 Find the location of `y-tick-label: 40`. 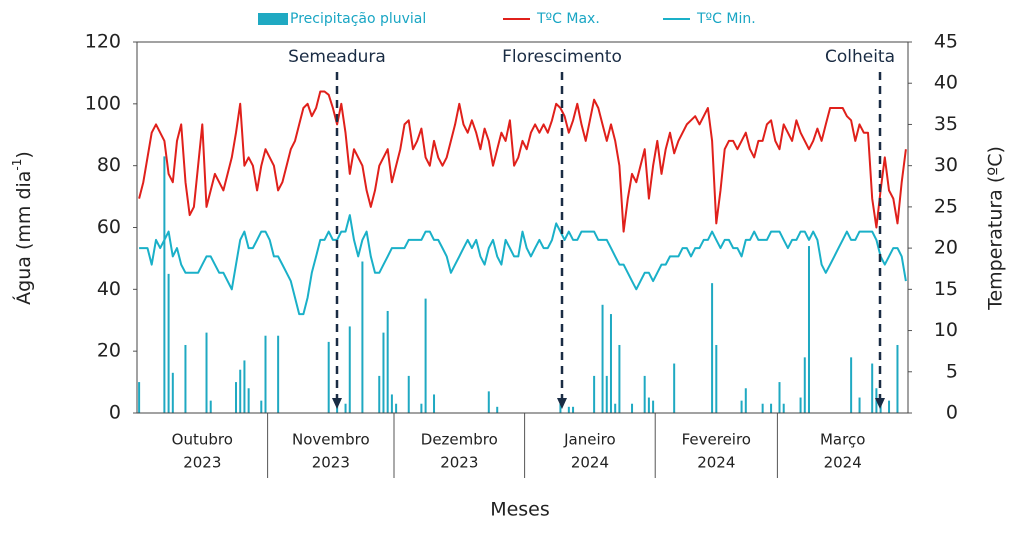

y-tick-label: 40 is located at coordinates (109, 289).